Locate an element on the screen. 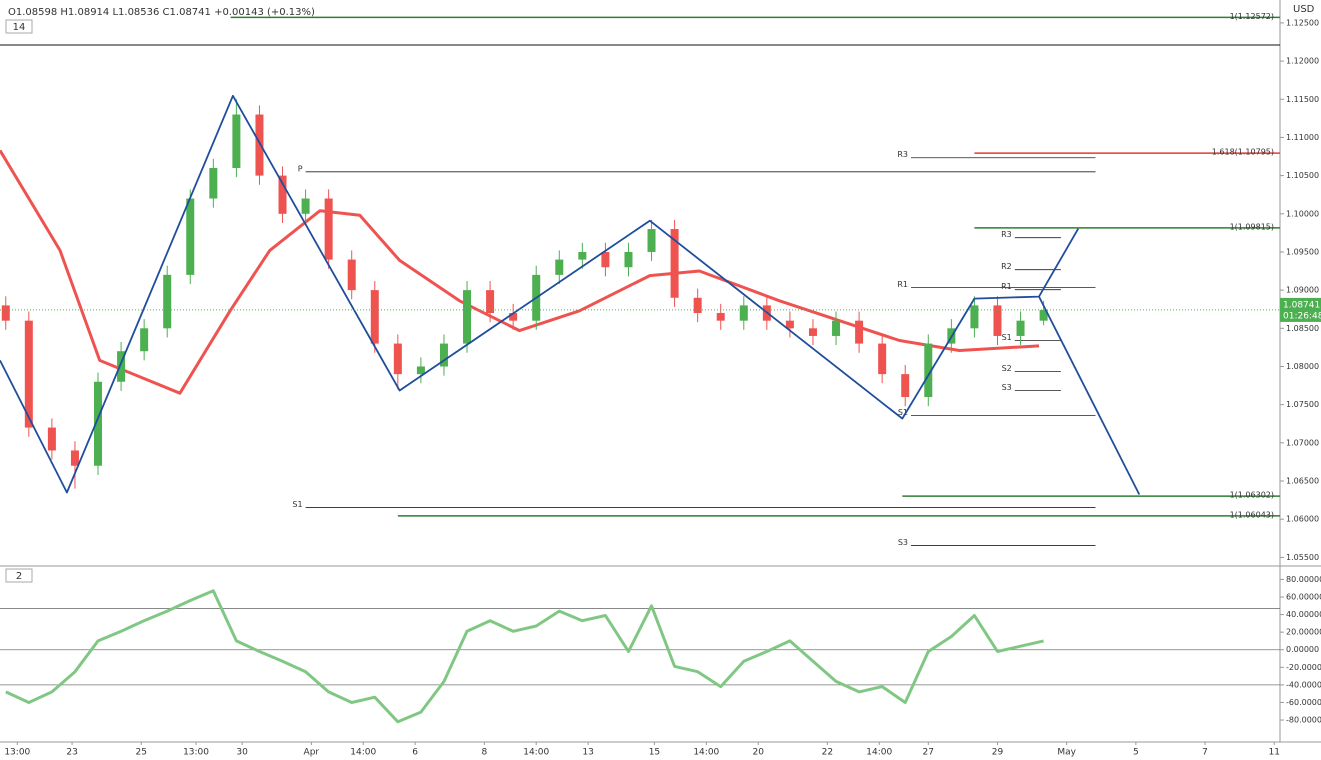 This screenshot has height=760, width=1321. y-tick-label: 1.11000 is located at coordinates (1302, 137).